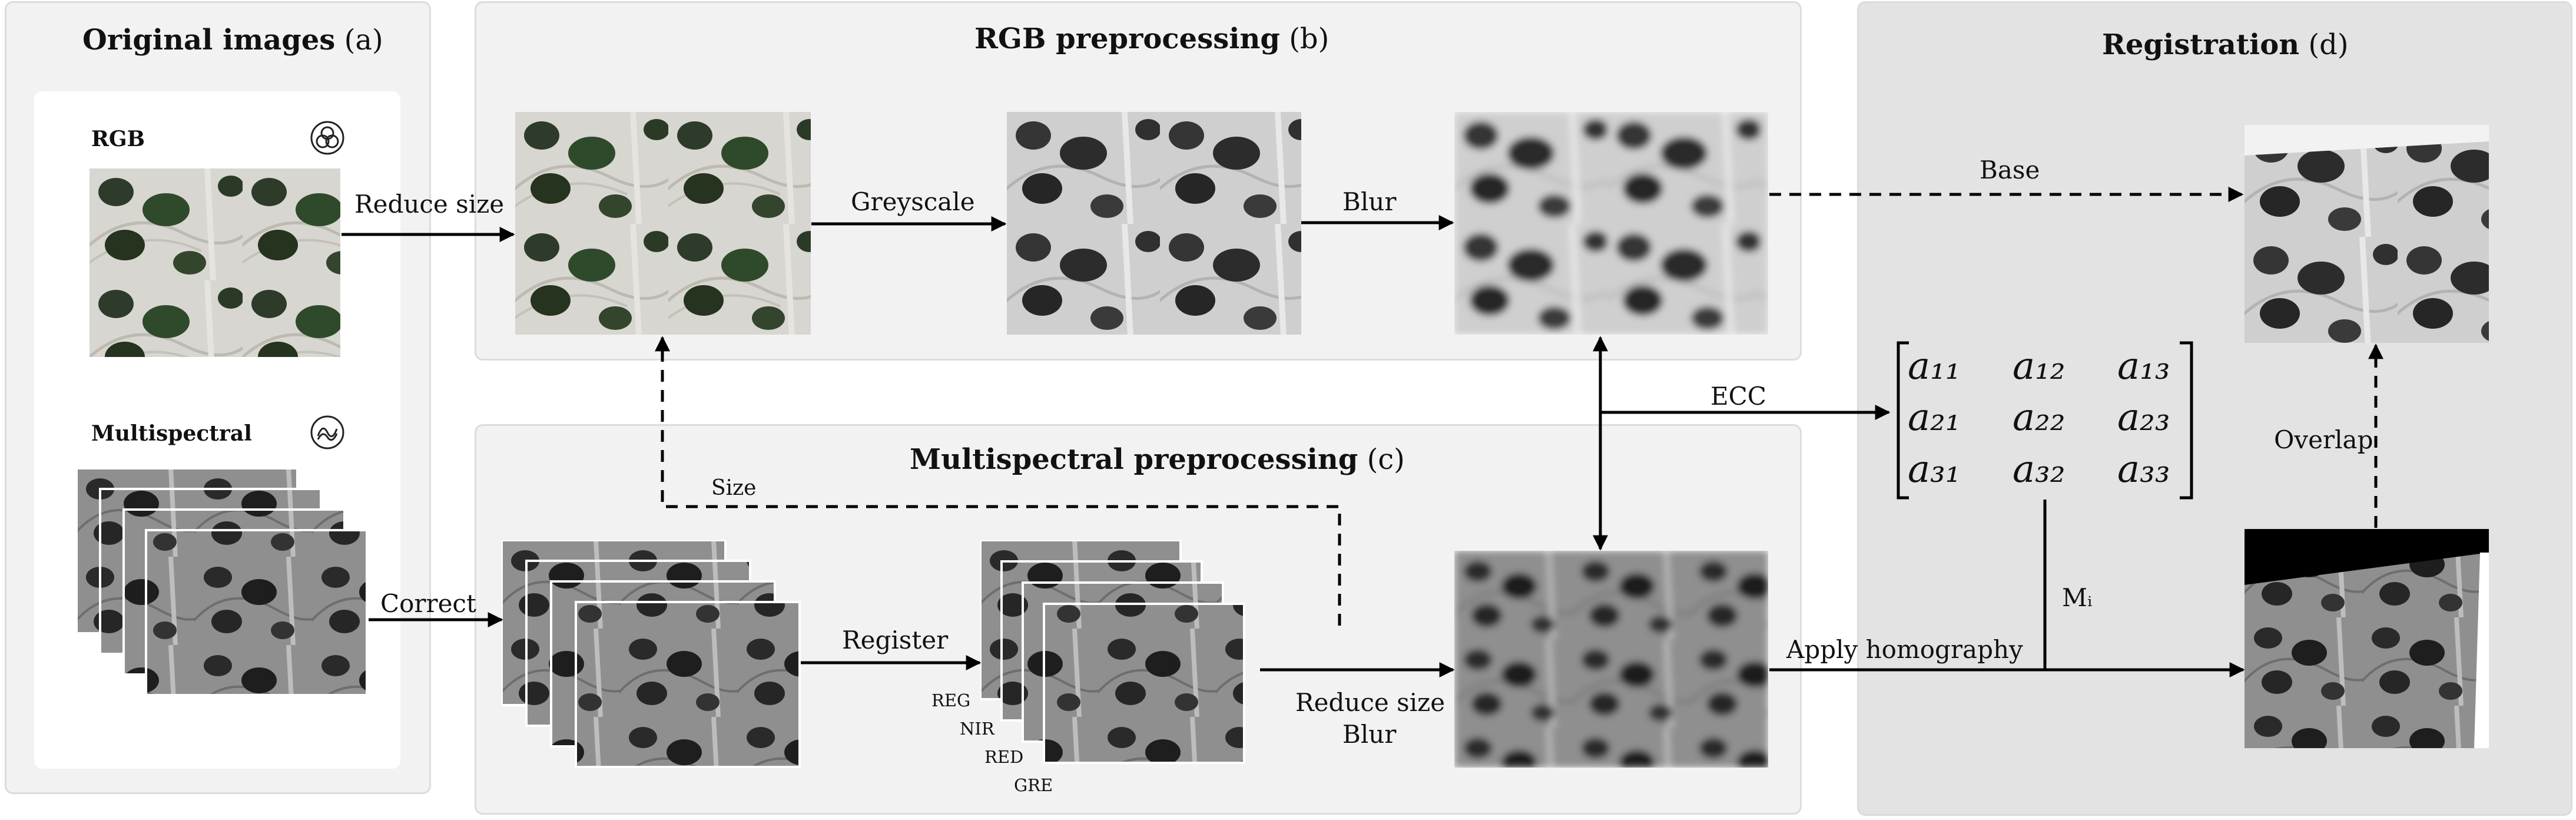 This screenshot has width=2576, height=820. I want to click on rgb-reduced-image, so click(663, 223).